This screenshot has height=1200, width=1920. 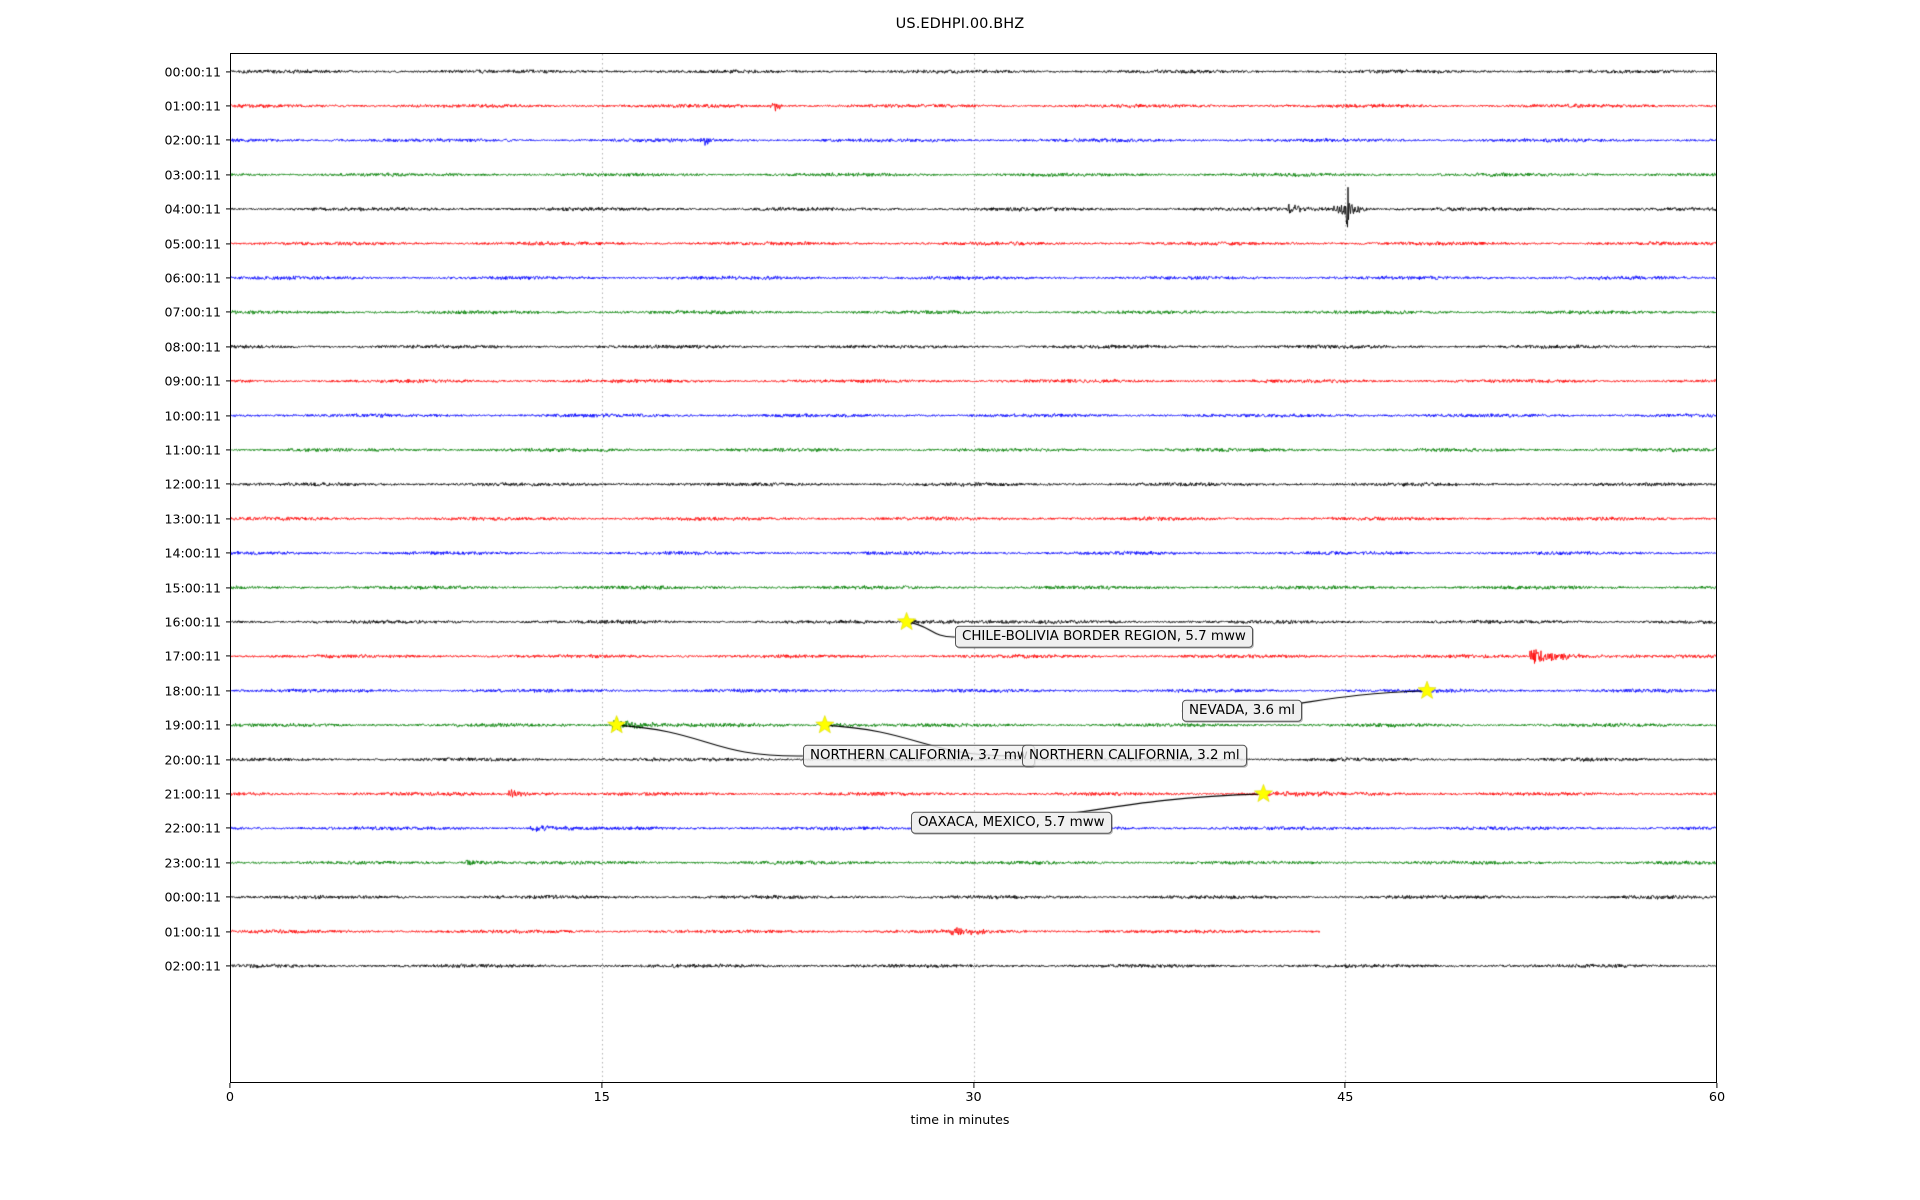 I want to click on y-axis-tick-label: 20:00:11, so click(x=192, y=759).